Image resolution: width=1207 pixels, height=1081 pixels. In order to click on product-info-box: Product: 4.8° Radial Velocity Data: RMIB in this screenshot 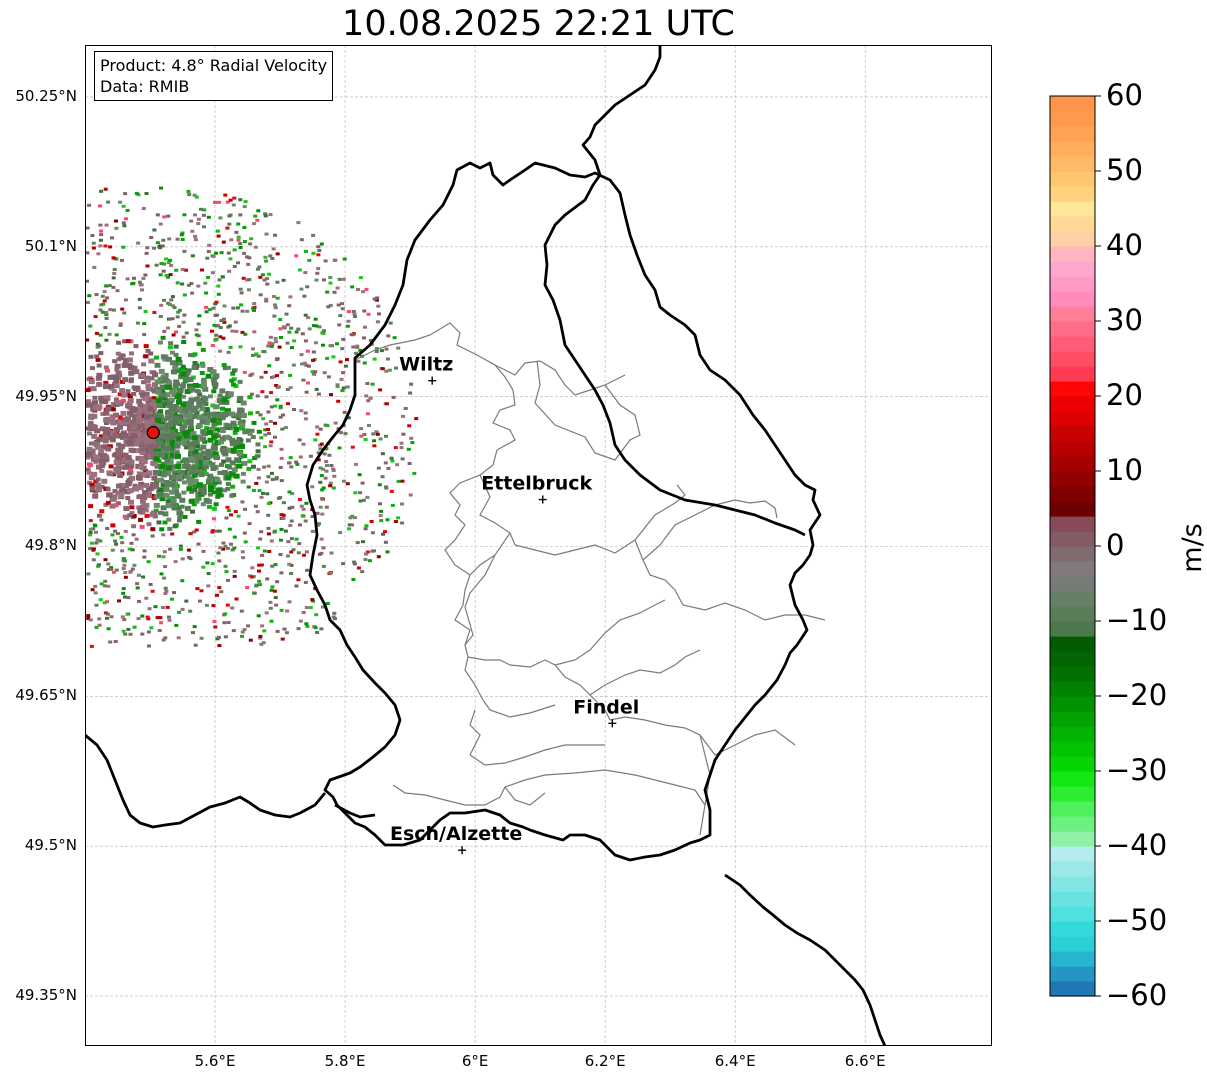, I will do `click(214, 76)`.